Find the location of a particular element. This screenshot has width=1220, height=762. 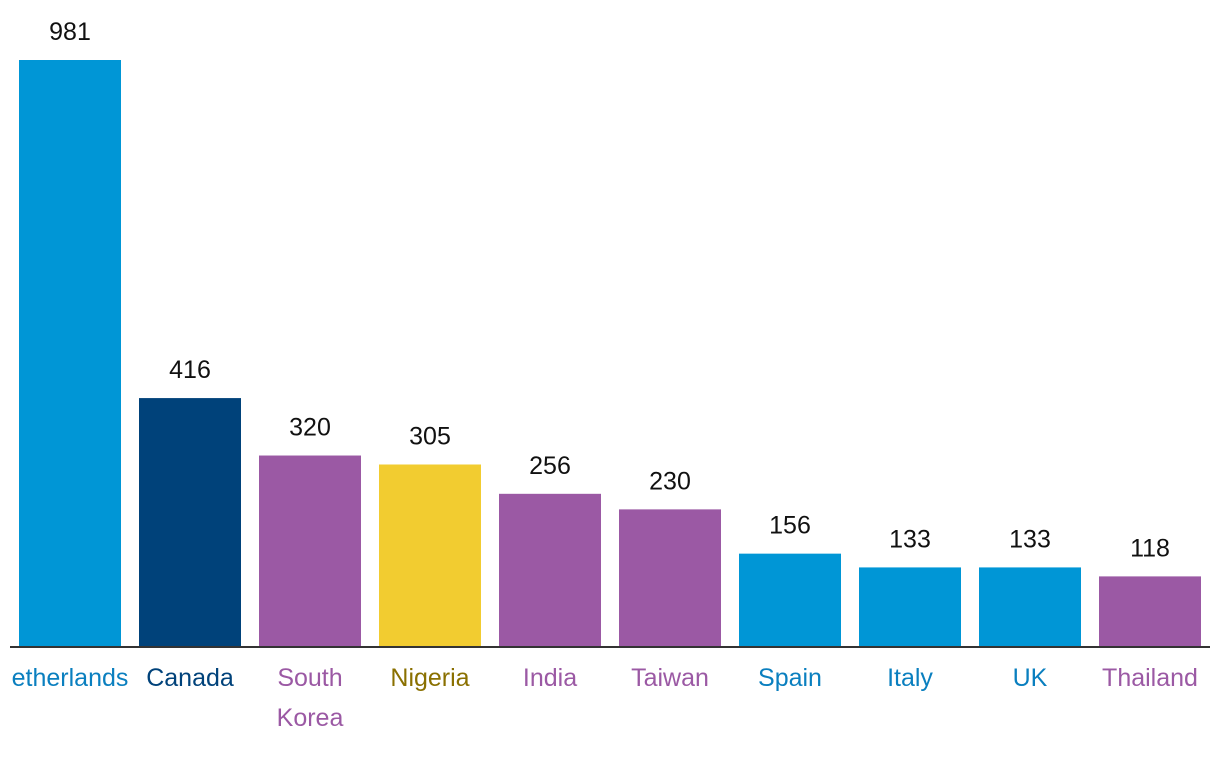

bar-italy is located at coordinates (910, 607).